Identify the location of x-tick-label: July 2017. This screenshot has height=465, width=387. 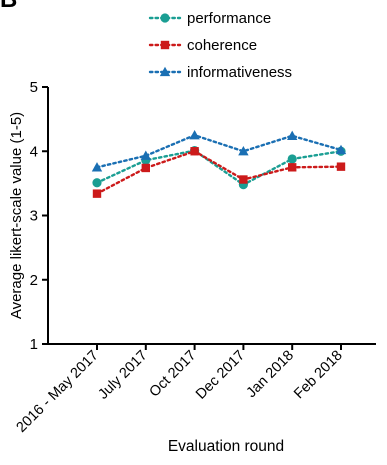
(122, 375).